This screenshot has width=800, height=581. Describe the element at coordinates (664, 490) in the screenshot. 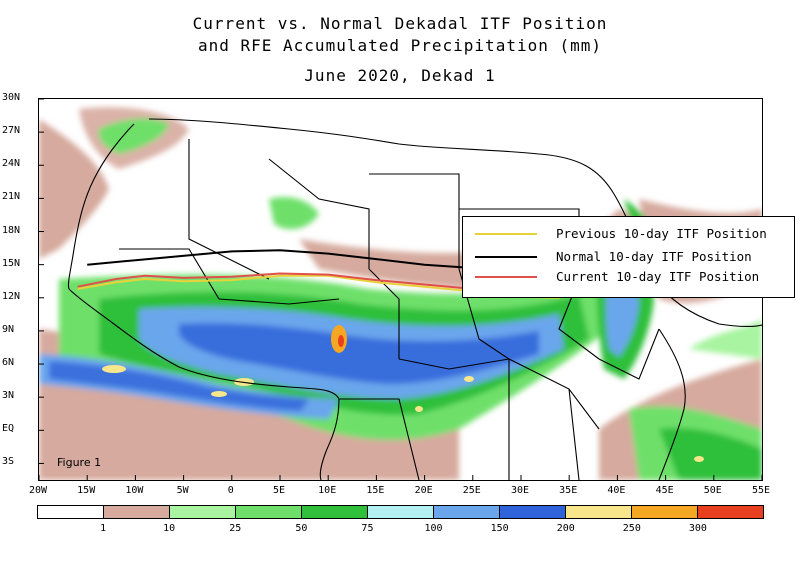

I see `lon-tick-label: 45E` at that location.